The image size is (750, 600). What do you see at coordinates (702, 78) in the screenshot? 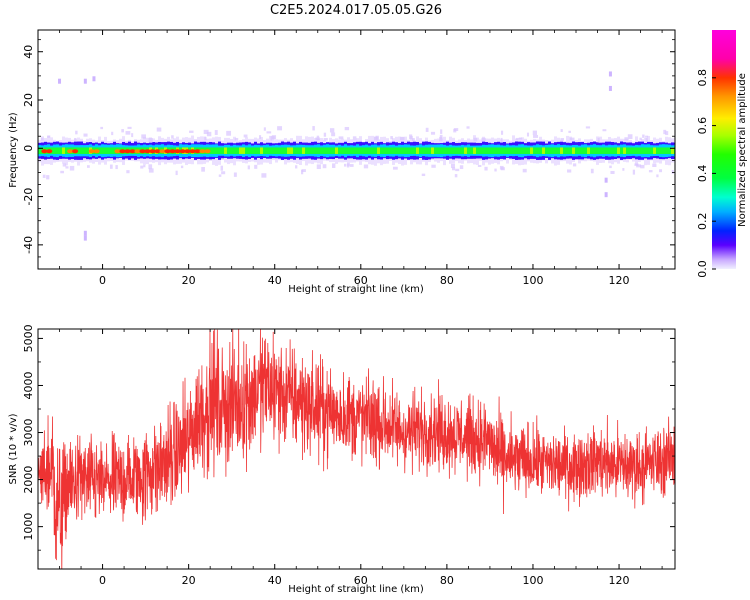
I see `colorbar-tick-label: 0.8` at bounding box center [702, 78].